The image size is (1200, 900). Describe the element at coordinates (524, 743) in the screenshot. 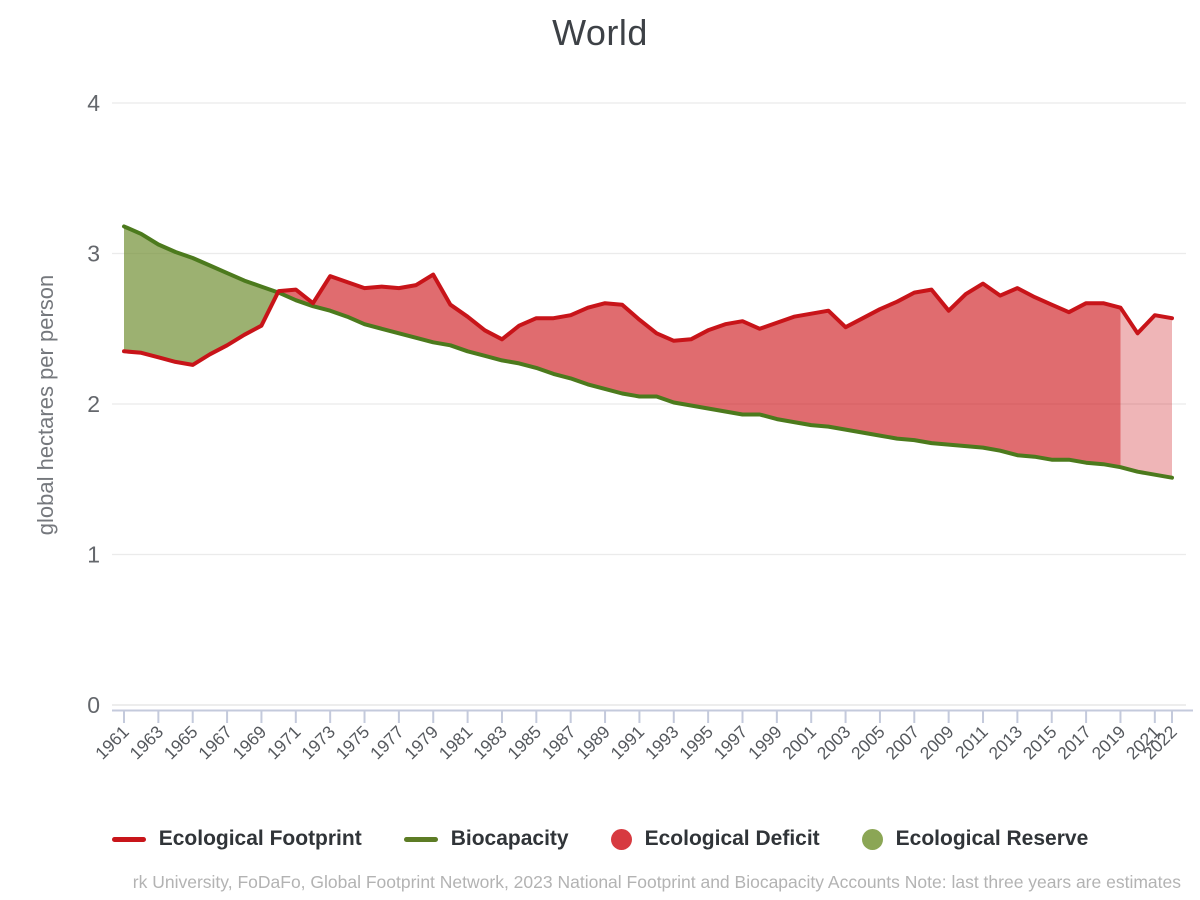

I see `x-tick-label-1985: 1985` at that location.